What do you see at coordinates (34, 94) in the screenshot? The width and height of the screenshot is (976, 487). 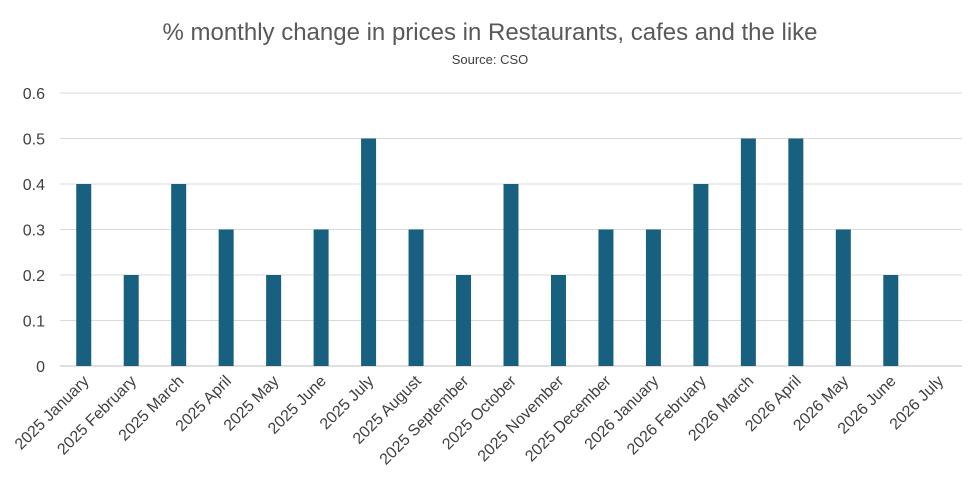 I see `y-tick-label: 0.6` at bounding box center [34, 94].